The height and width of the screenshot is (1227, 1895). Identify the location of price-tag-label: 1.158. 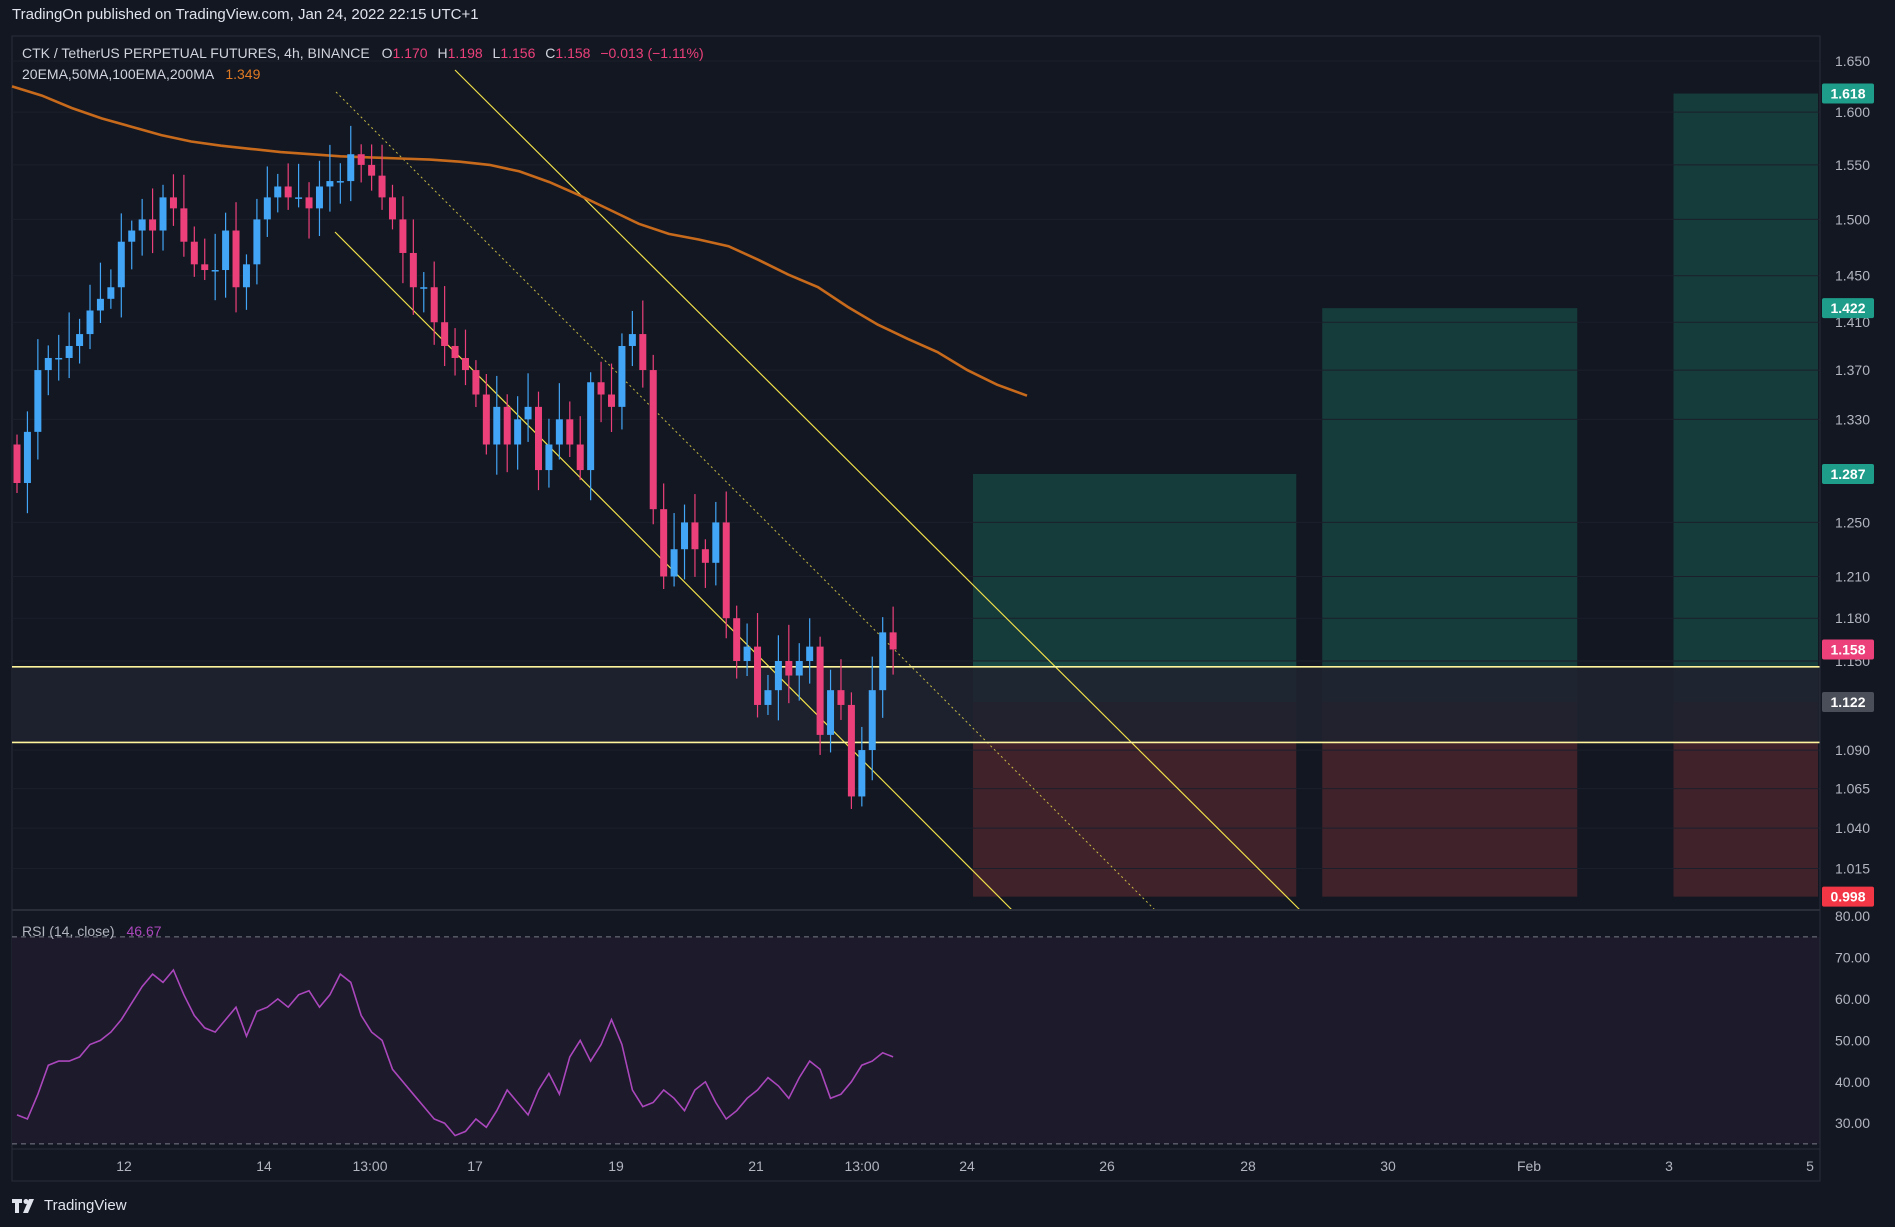
(1847, 649).